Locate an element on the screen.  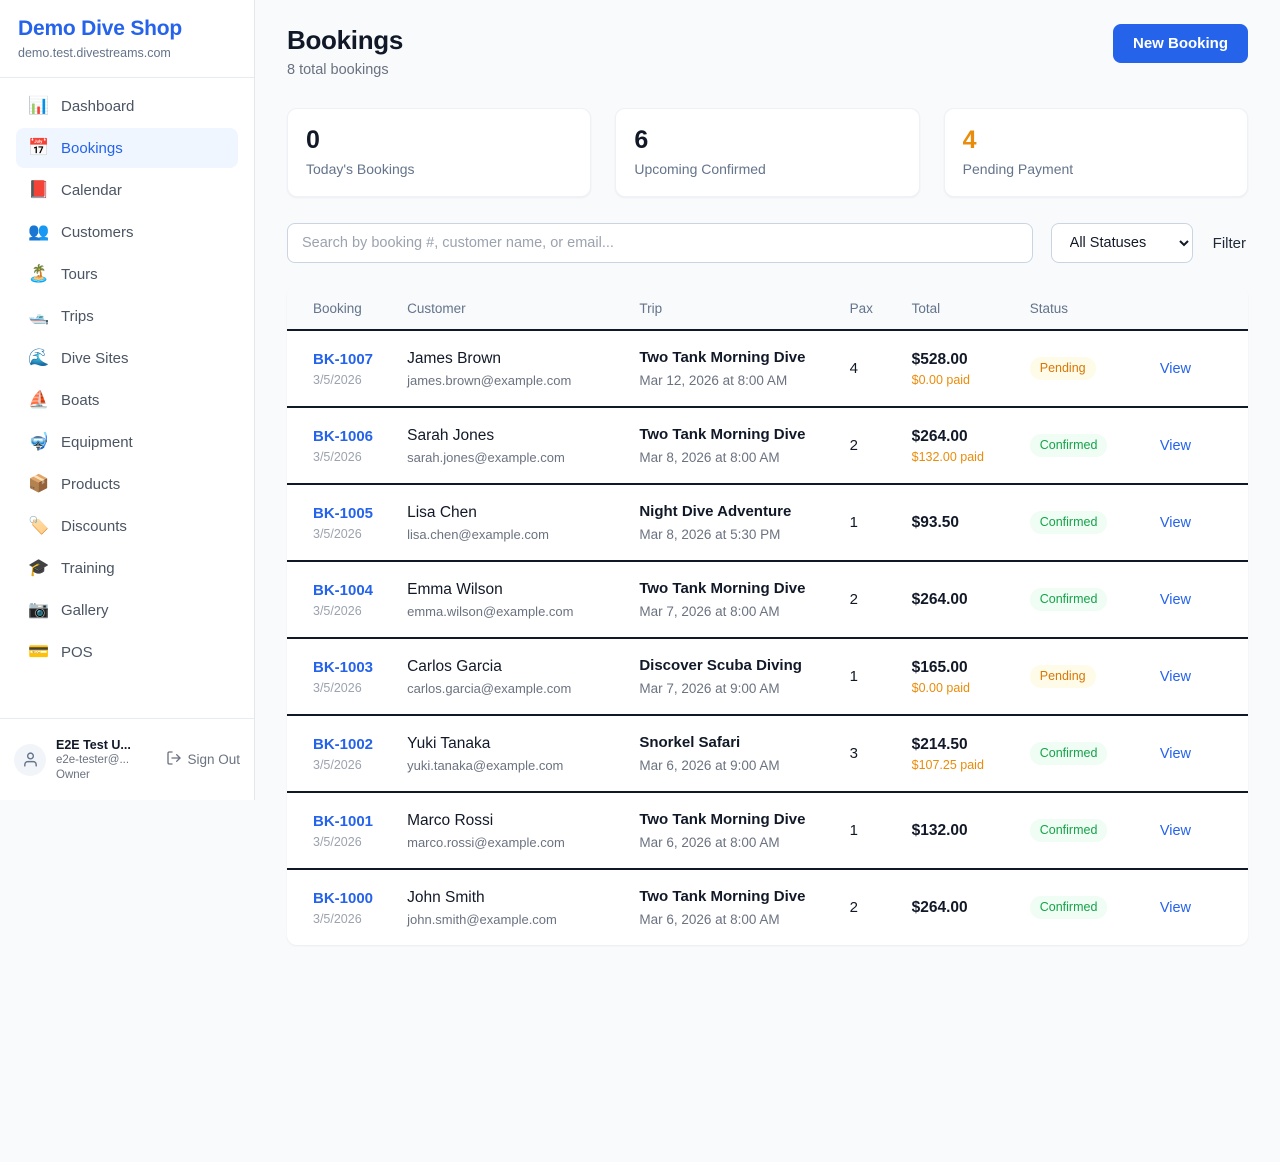
total-amount: $264.00 is located at coordinates (939, 599).